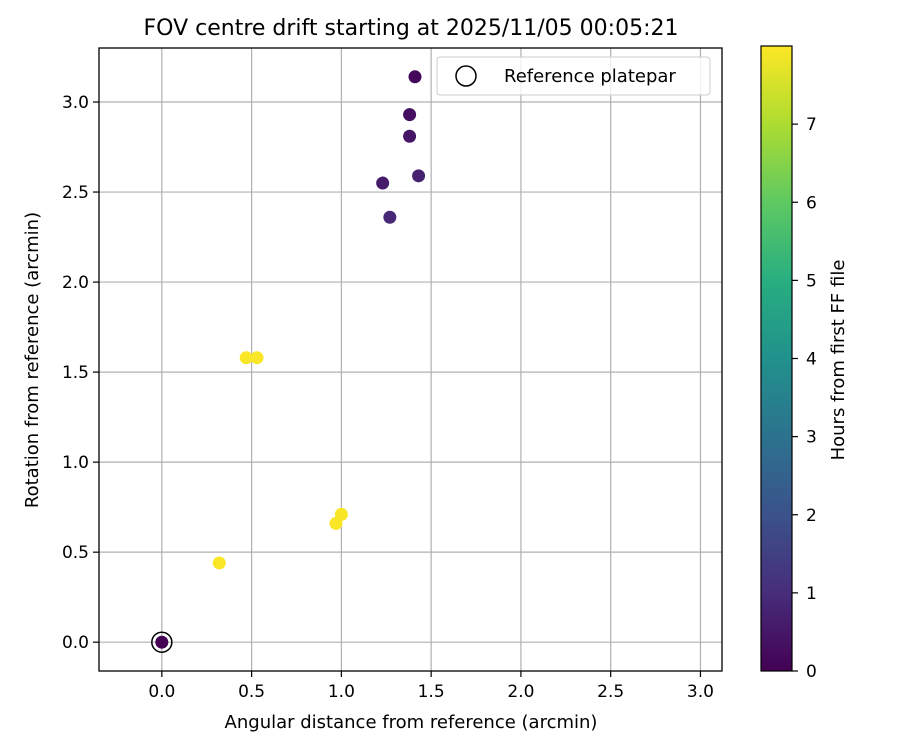 This screenshot has width=900, height=750. I want to click on y-axis-label: Rotation from reference (arcmin), so click(32, 360).